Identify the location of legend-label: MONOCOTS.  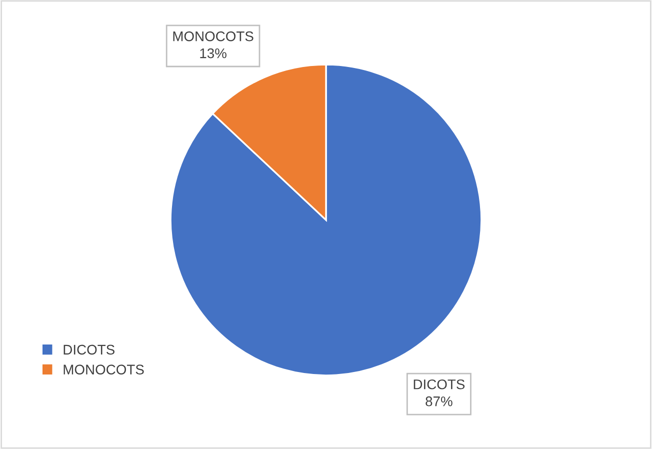
(104, 369).